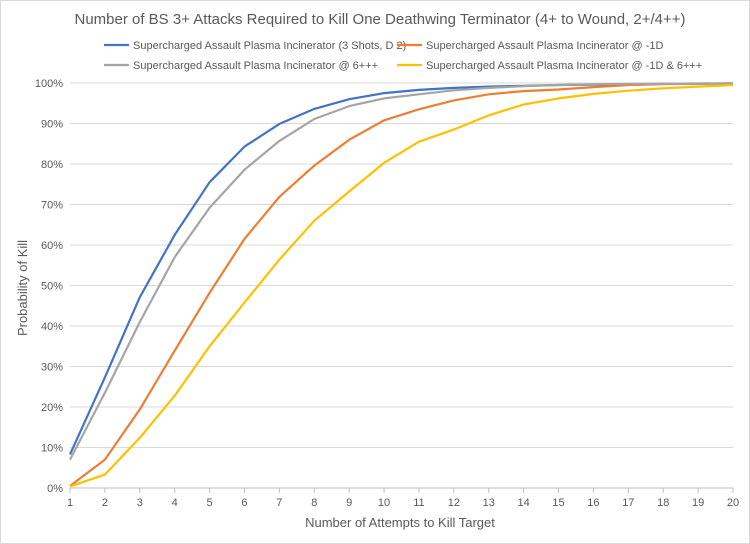 This screenshot has height=544, width=750. What do you see at coordinates (403, 498) in the screenshot?
I see `x-axis-ticks: 1 2 3 4 5 6 7 8 9 10 11 12 13 14 15 16 17 18 19 20` at bounding box center [403, 498].